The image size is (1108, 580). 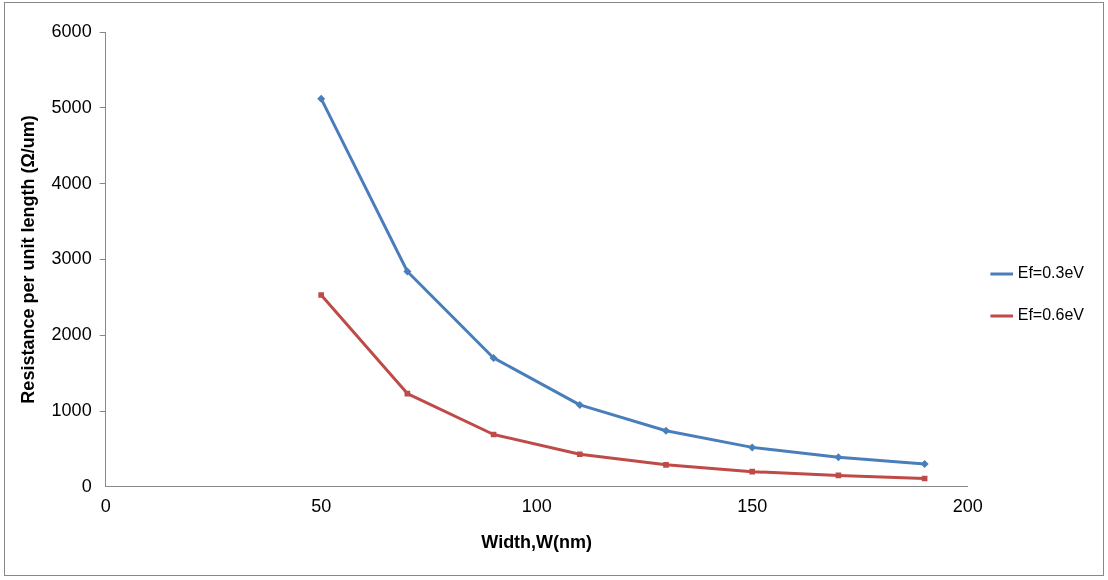 I want to click on y-tick-label: 0, so click(x=86, y=485).